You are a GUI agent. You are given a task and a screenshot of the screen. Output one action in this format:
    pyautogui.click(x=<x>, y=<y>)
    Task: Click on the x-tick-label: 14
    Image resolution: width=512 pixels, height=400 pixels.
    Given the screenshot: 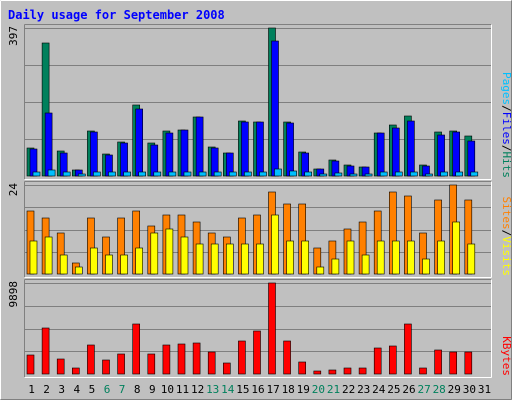 What is the action you would take?
    pyautogui.click(x=228, y=389)
    